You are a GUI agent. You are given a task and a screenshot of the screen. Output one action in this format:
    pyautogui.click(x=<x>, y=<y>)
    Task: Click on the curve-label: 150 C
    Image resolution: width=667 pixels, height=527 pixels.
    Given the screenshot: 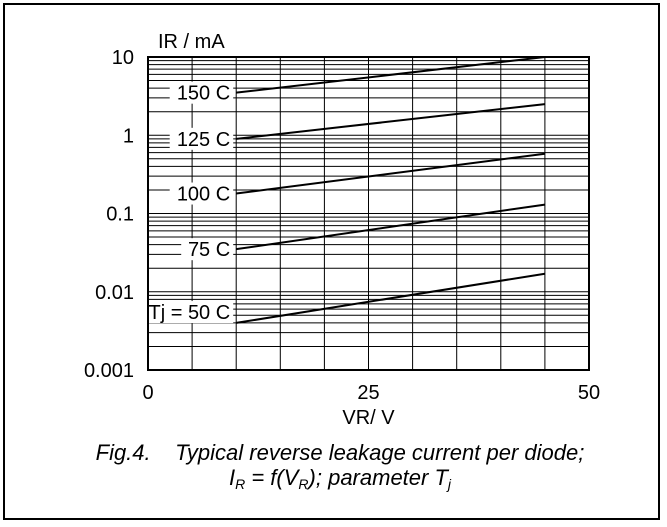 What is the action you would take?
    pyautogui.click(x=203, y=94)
    